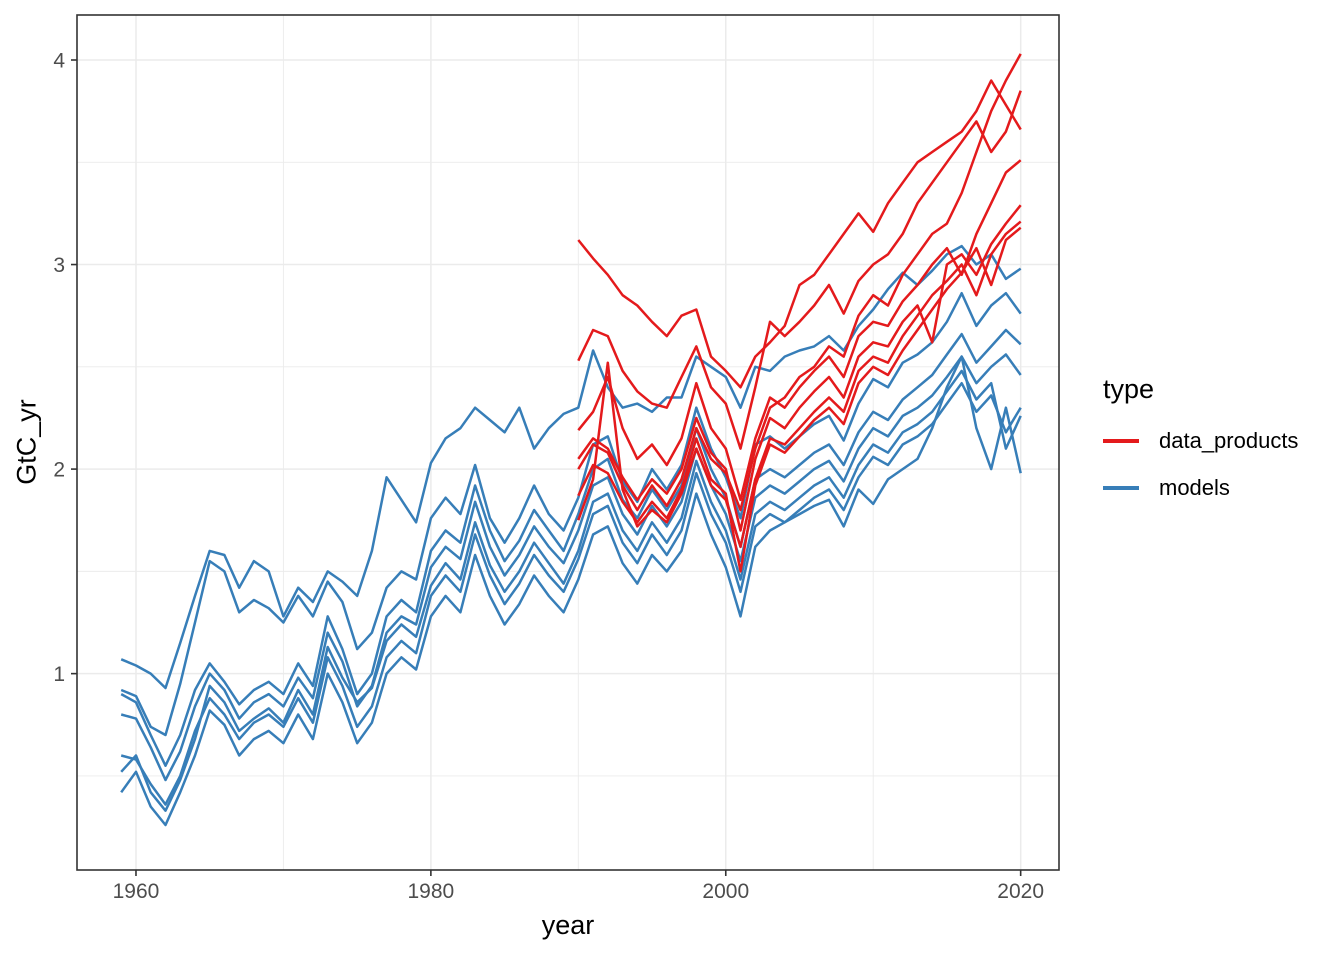 Image resolution: width=1344 pixels, height=960 pixels. What do you see at coordinates (1229, 440) in the screenshot?
I see `legend-label-data-products: data_products` at bounding box center [1229, 440].